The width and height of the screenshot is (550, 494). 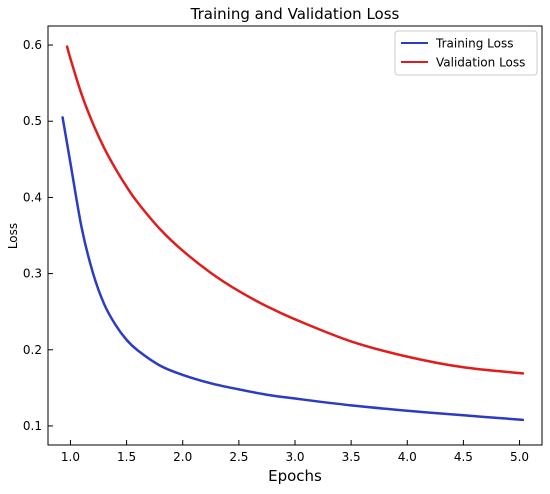 I want to click on y-axis-label: Loss, so click(x=13, y=236).